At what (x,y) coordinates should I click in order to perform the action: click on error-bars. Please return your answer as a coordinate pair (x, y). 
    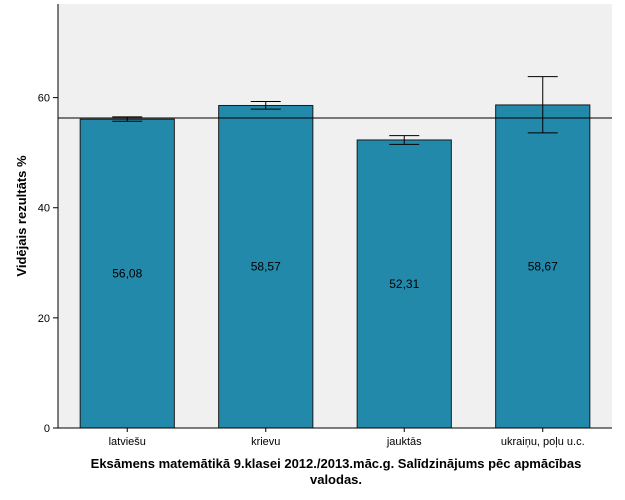
    Looking at the image, I should click on (335, 110).